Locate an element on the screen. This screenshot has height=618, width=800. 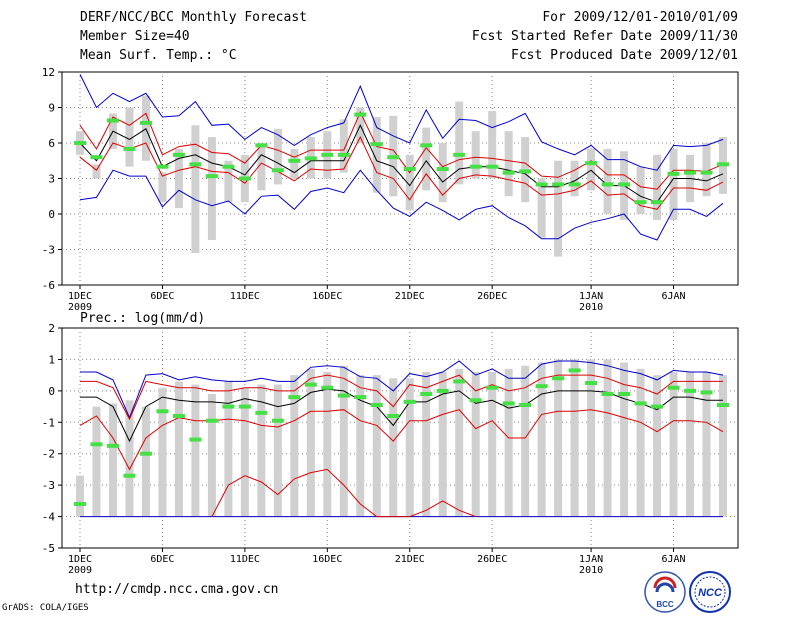
x-tick-year: 2009 is located at coordinates (80, 570).